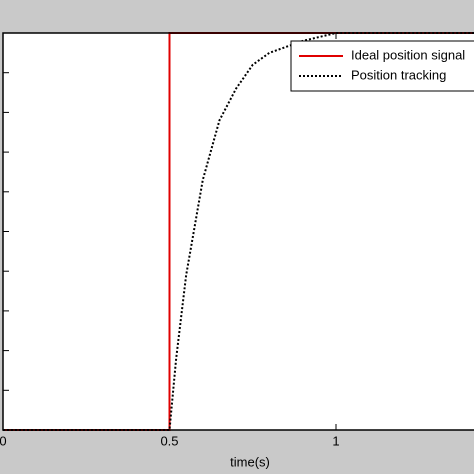 This screenshot has height=474, width=474. What do you see at coordinates (3, 440) in the screenshot?
I see `x-tick-label: 0` at bounding box center [3, 440].